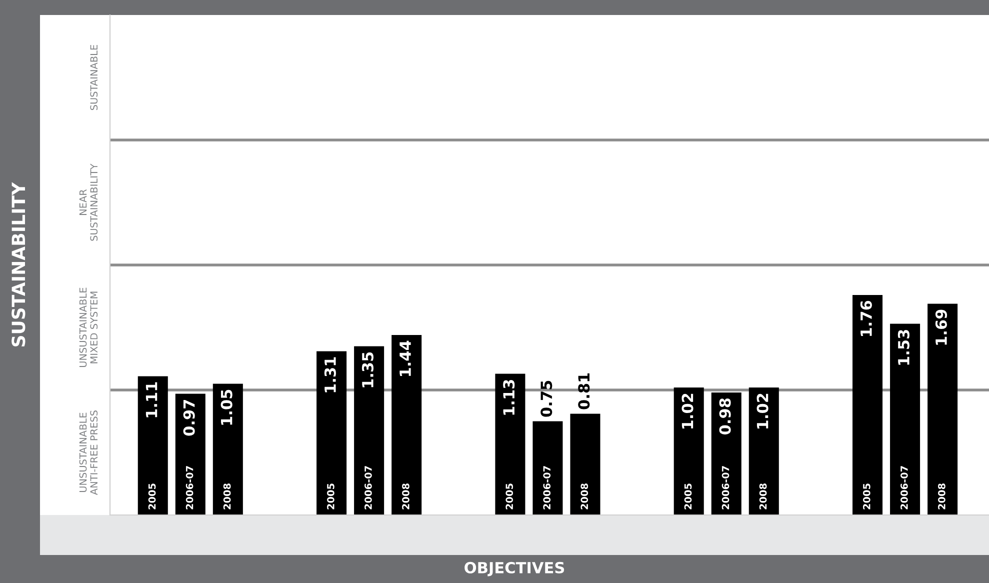  What do you see at coordinates (88, 452) in the screenshot?
I see `text: UNSUSTAINABLE ANTI-FREE PRESS` at bounding box center [88, 452].